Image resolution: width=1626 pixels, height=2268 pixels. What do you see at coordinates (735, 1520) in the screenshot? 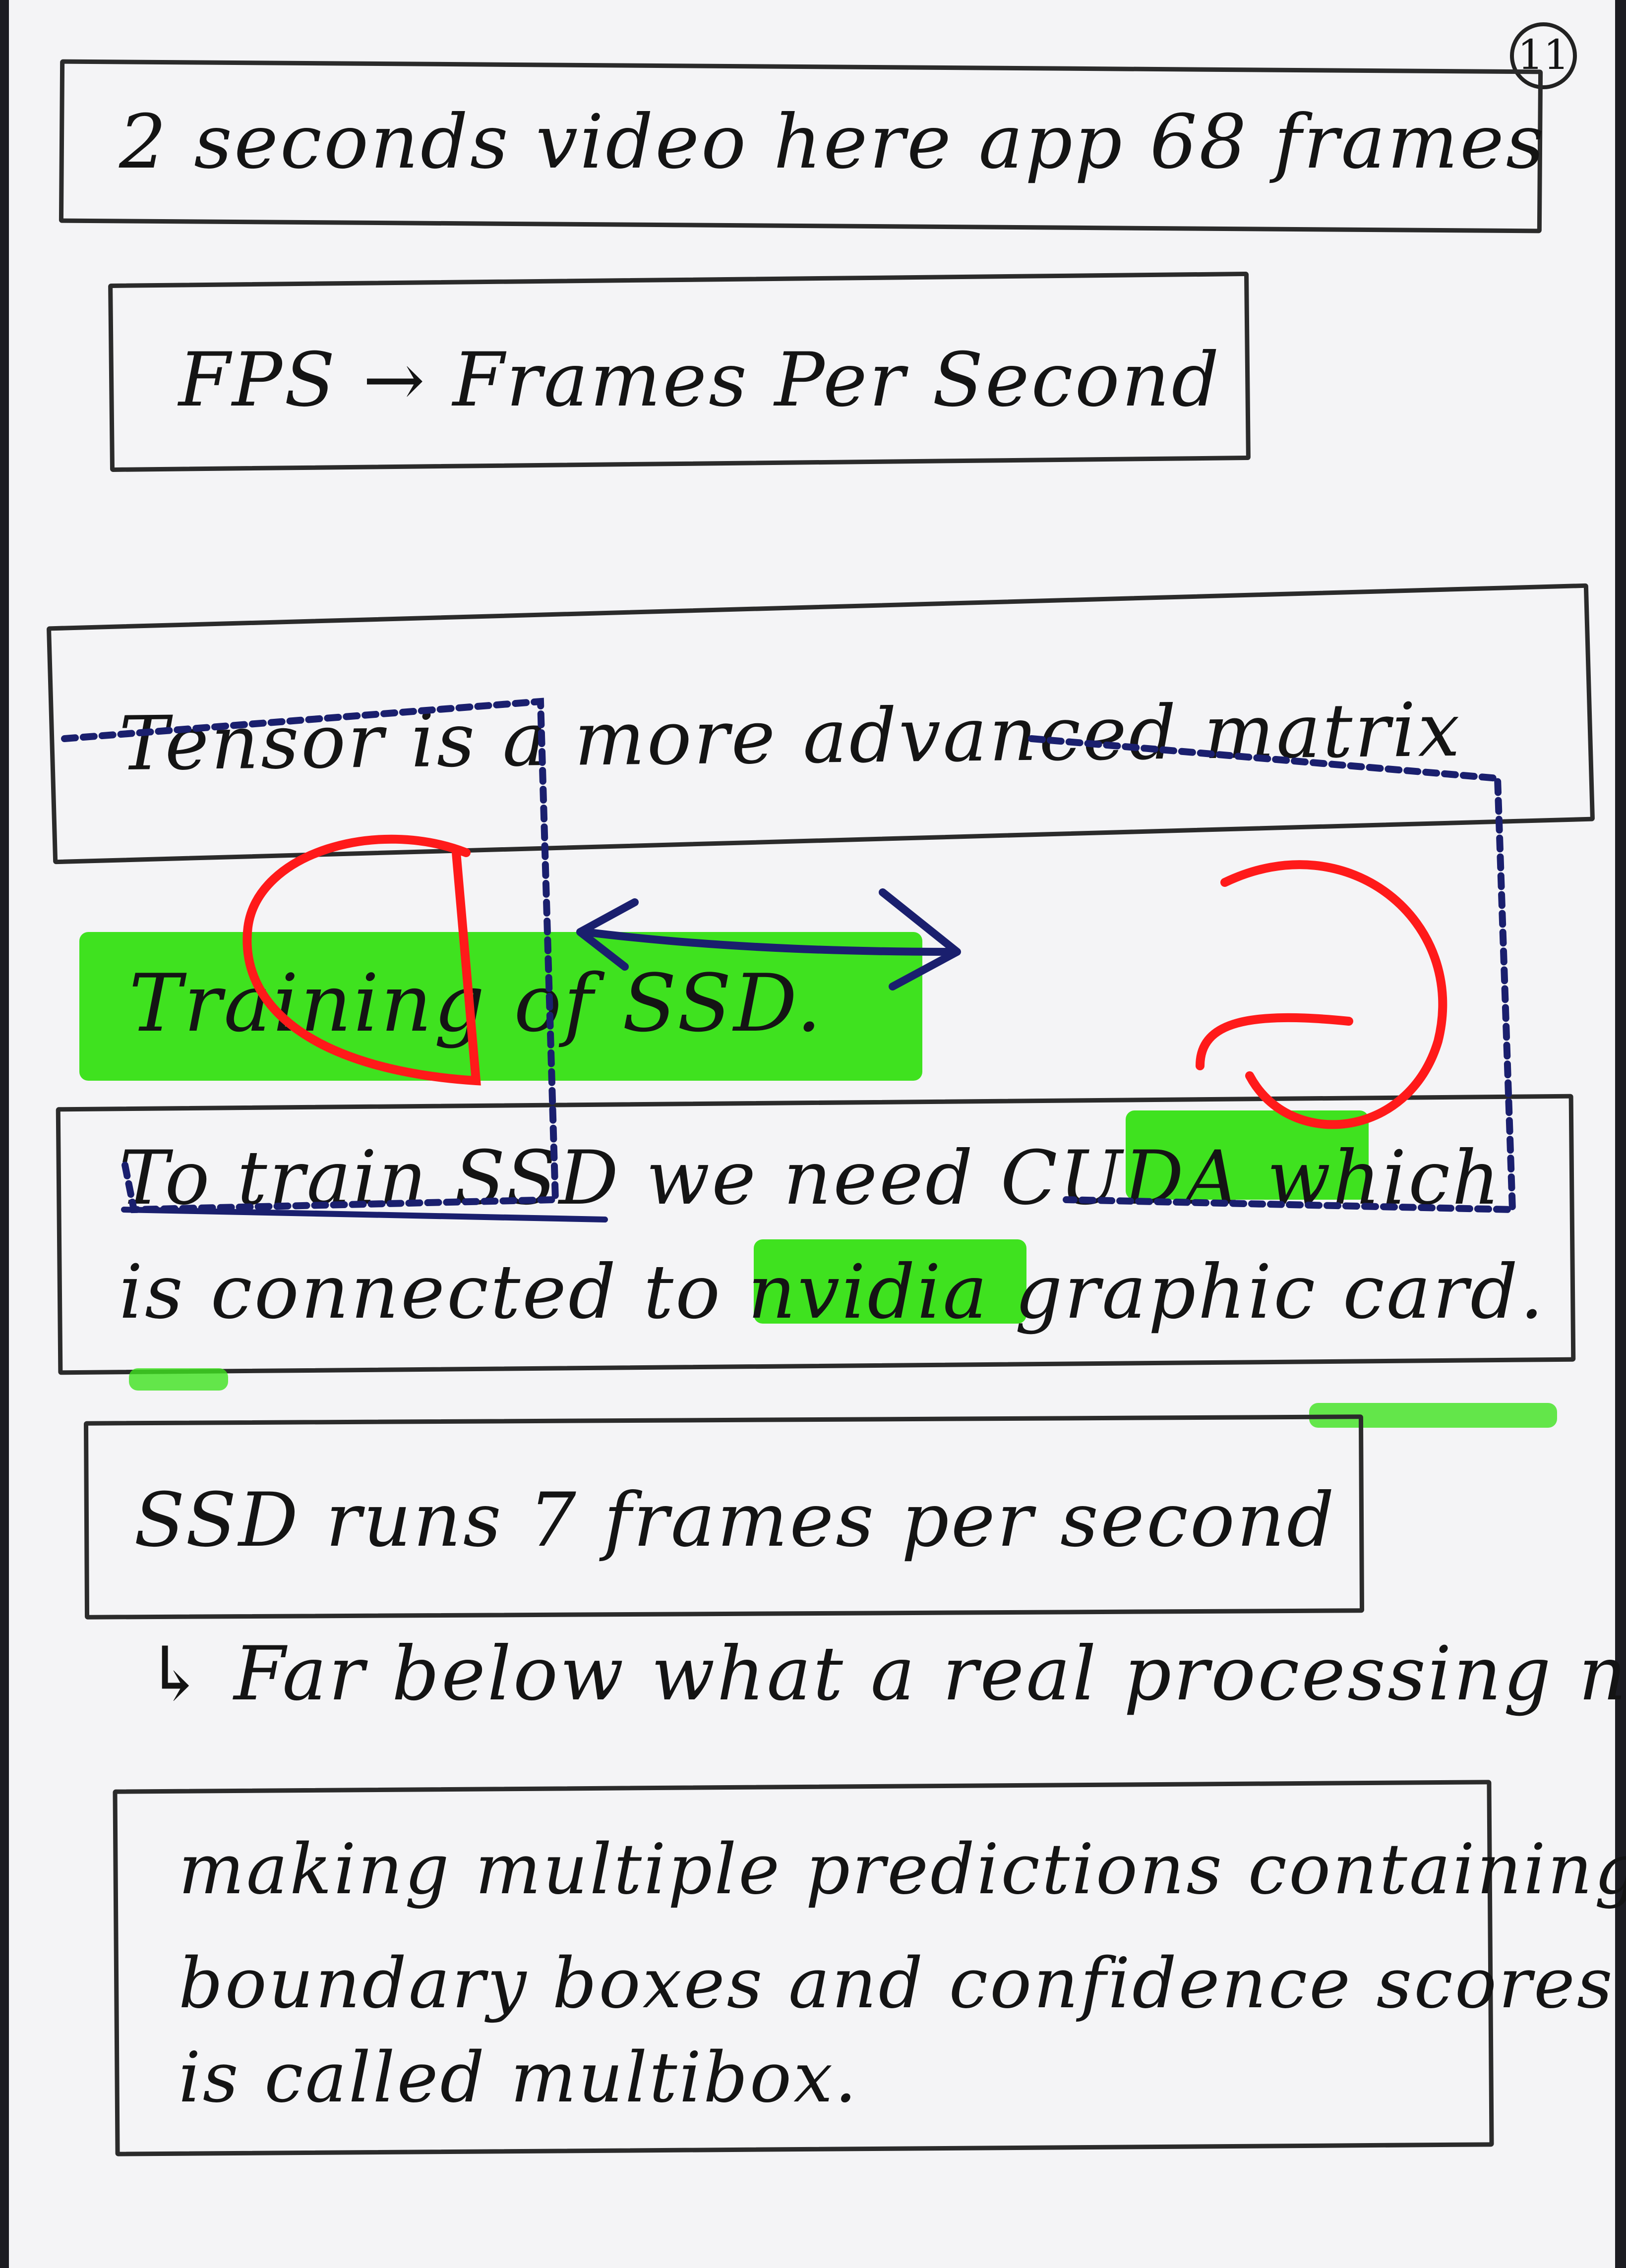
I see `note-5-text: SSD runs 7 frames per second` at bounding box center [735, 1520].